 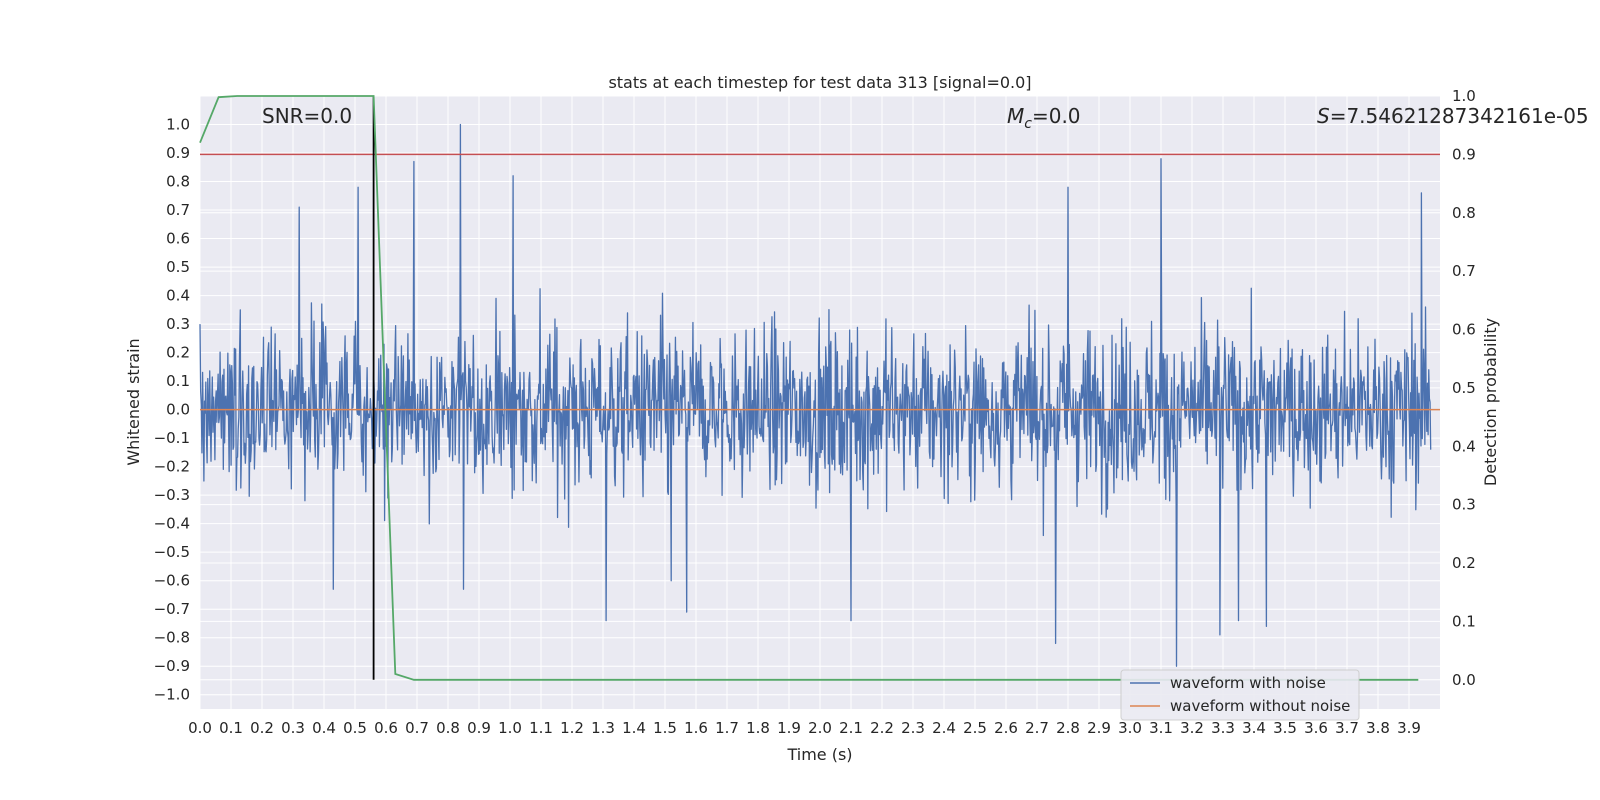 What do you see at coordinates (510, 728) in the screenshot?
I see `x-tick-label: 1.0` at bounding box center [510, 728].